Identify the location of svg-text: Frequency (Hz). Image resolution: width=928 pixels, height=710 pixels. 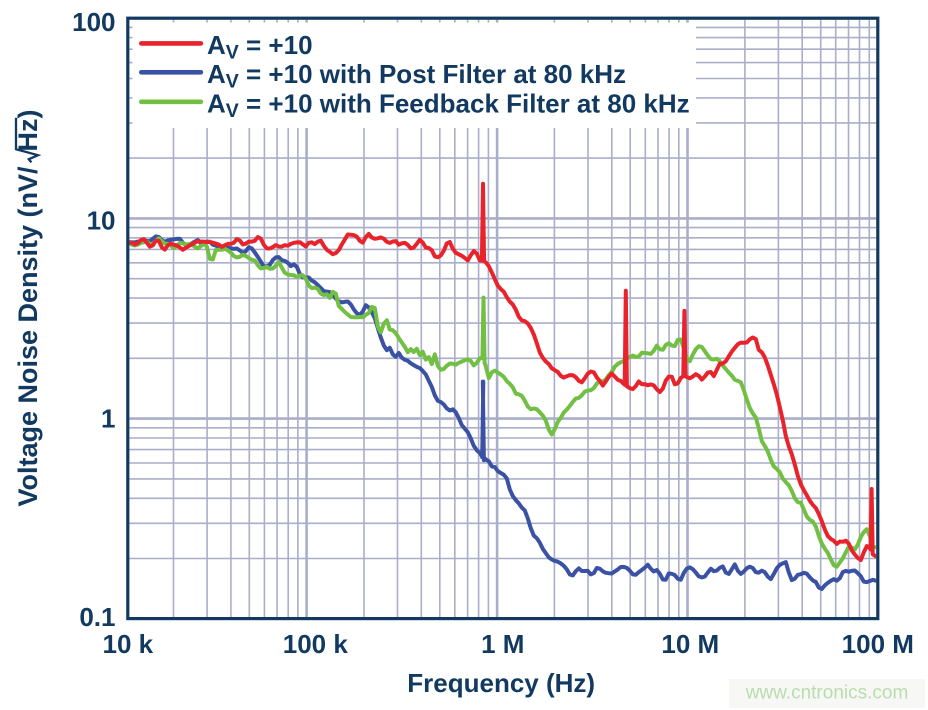
(501, 683).